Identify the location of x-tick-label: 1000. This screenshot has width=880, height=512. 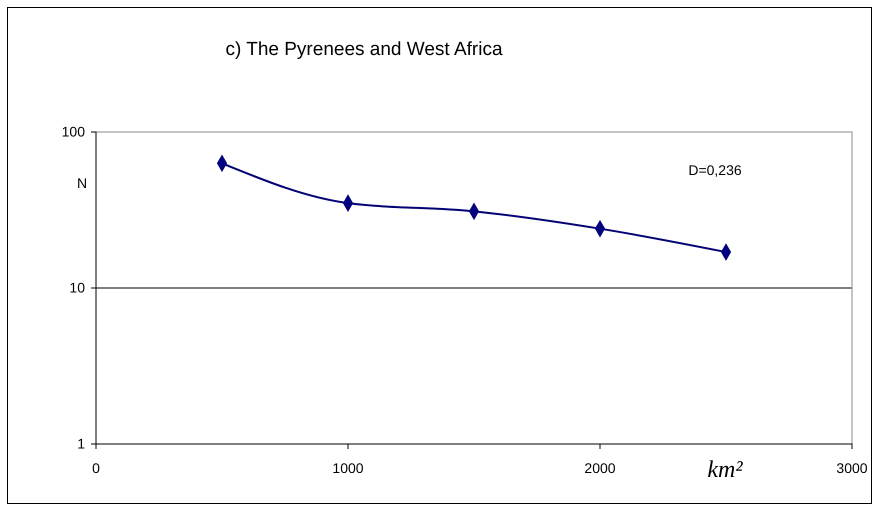
(348, 468).